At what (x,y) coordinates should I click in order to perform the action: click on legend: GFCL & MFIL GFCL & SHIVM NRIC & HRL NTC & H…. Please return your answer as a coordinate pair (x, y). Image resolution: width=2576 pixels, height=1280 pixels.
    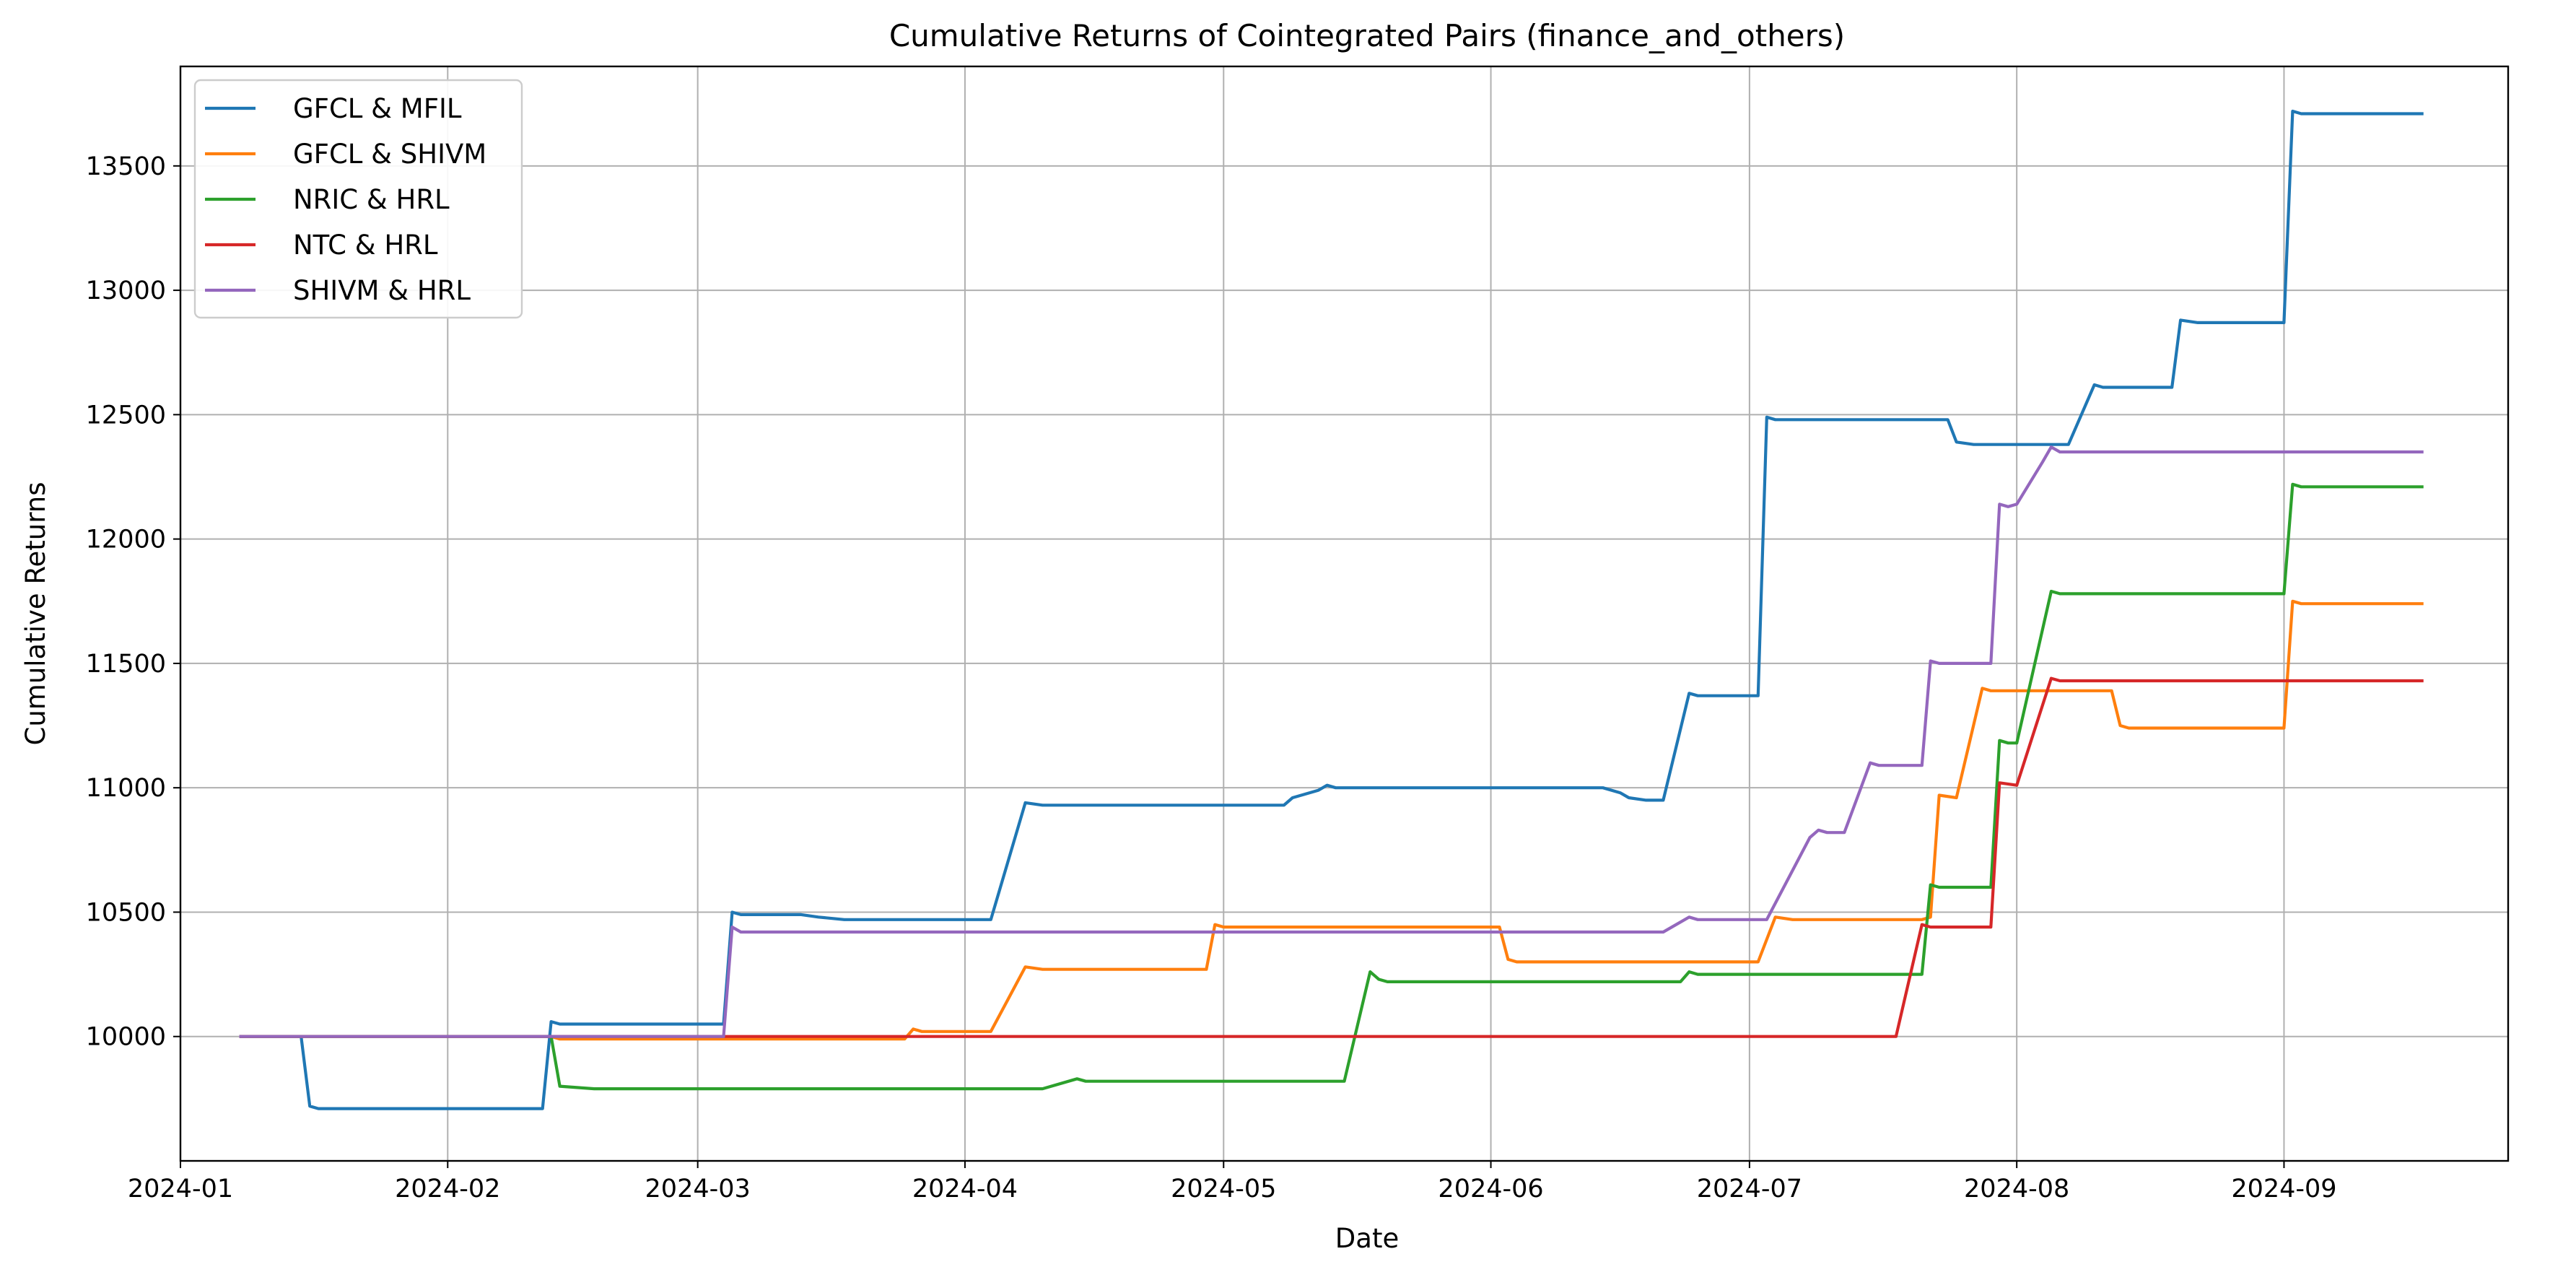
    Looking at the image, I should click on (358, 199).